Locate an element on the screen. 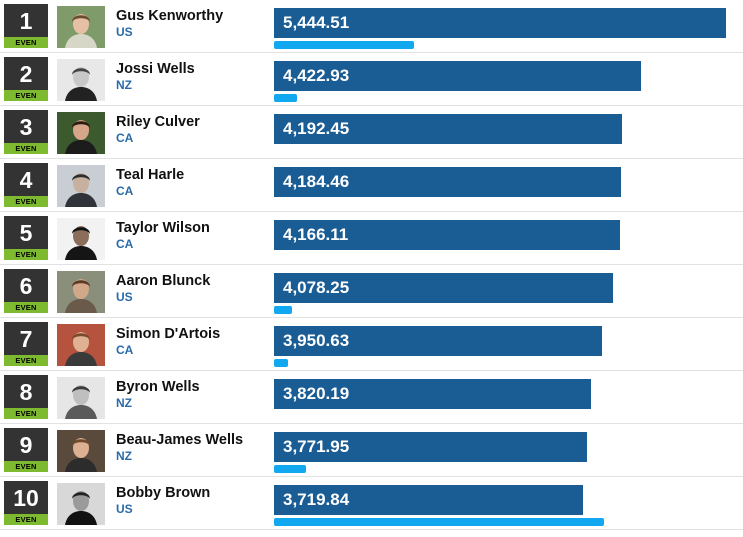  rank-number: 10 is located at coordinates (26, 498).